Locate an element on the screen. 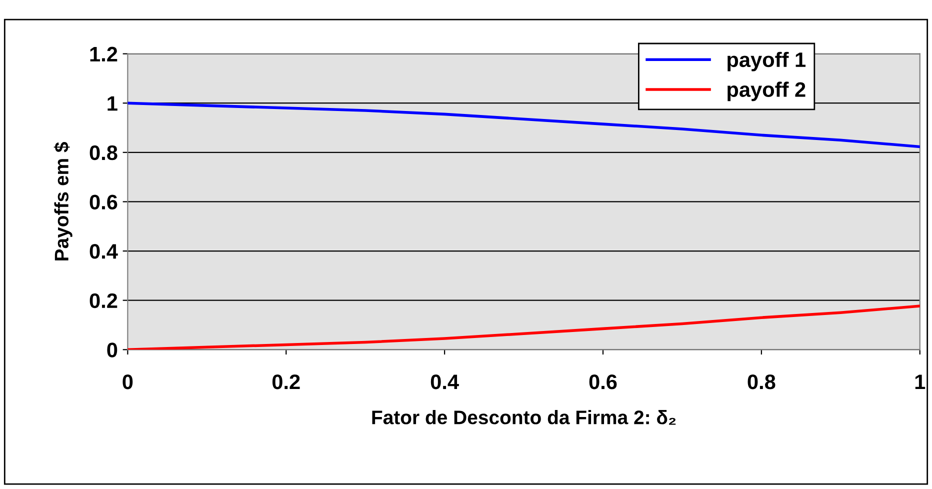 The width and height of the screenshot is (932, 489). x-tick-label: 0.2 is located at coordinates (286, 382).